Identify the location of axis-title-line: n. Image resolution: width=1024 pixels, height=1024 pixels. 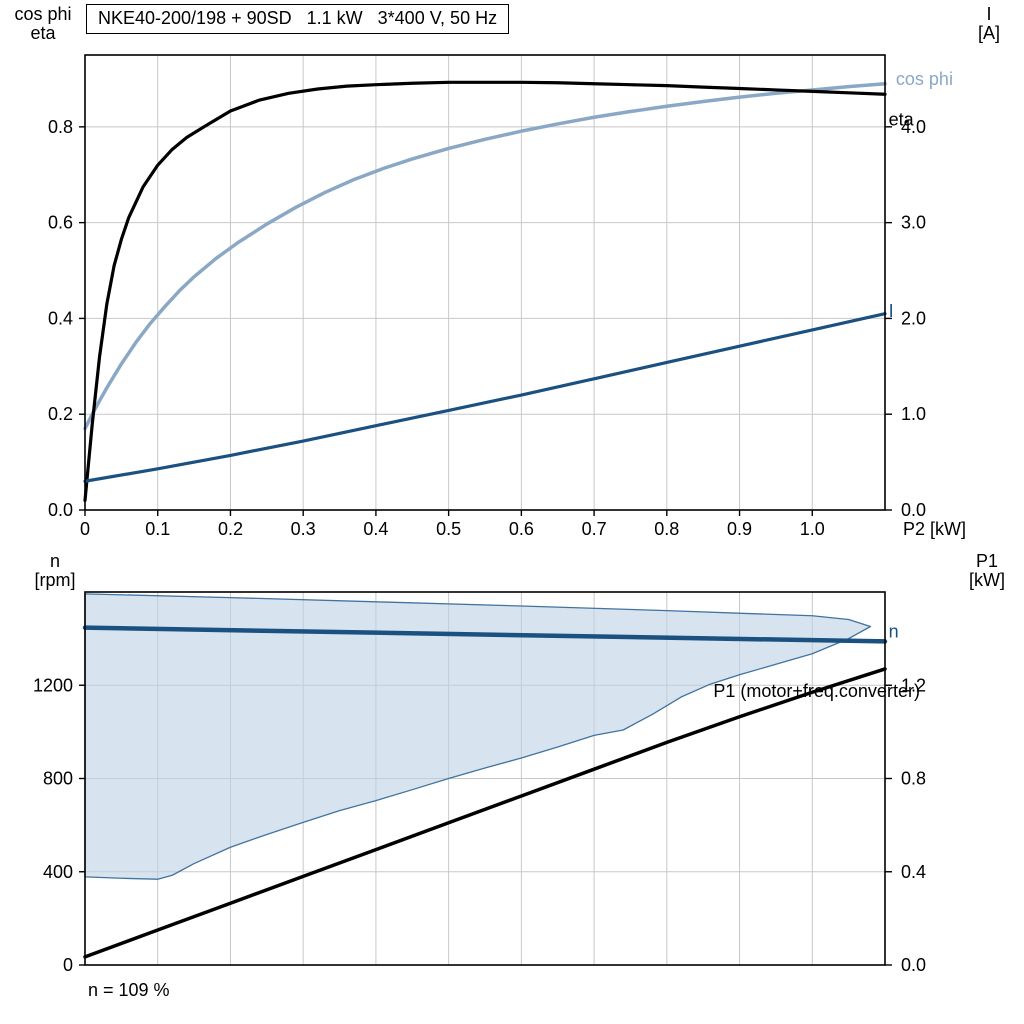
(54, 561).